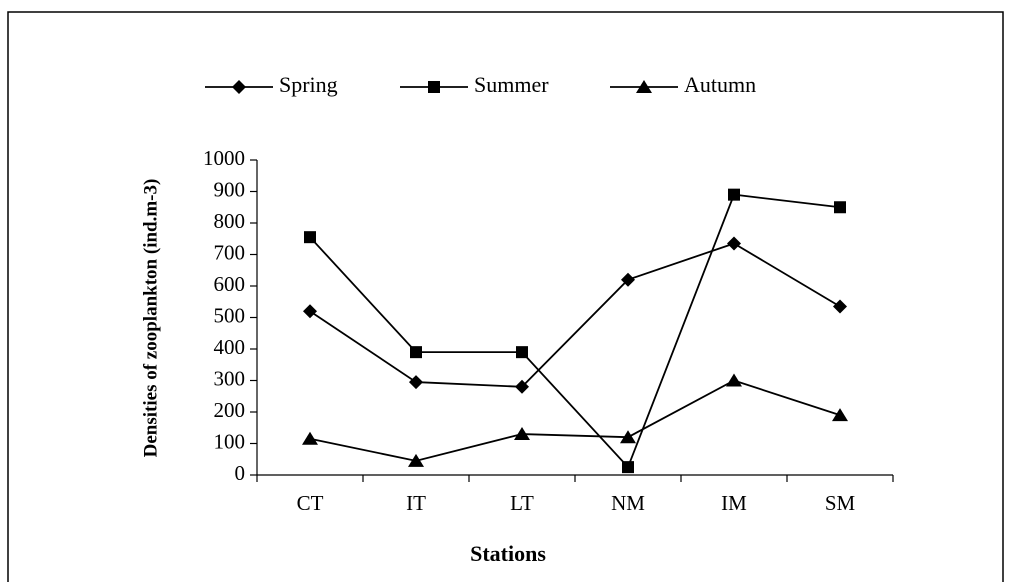 The image size is (1010, 582). What do you see at coordinates (840, 503) in the screenshot?
I see `x-tick-label: SM` at bounding box center [840, 503].